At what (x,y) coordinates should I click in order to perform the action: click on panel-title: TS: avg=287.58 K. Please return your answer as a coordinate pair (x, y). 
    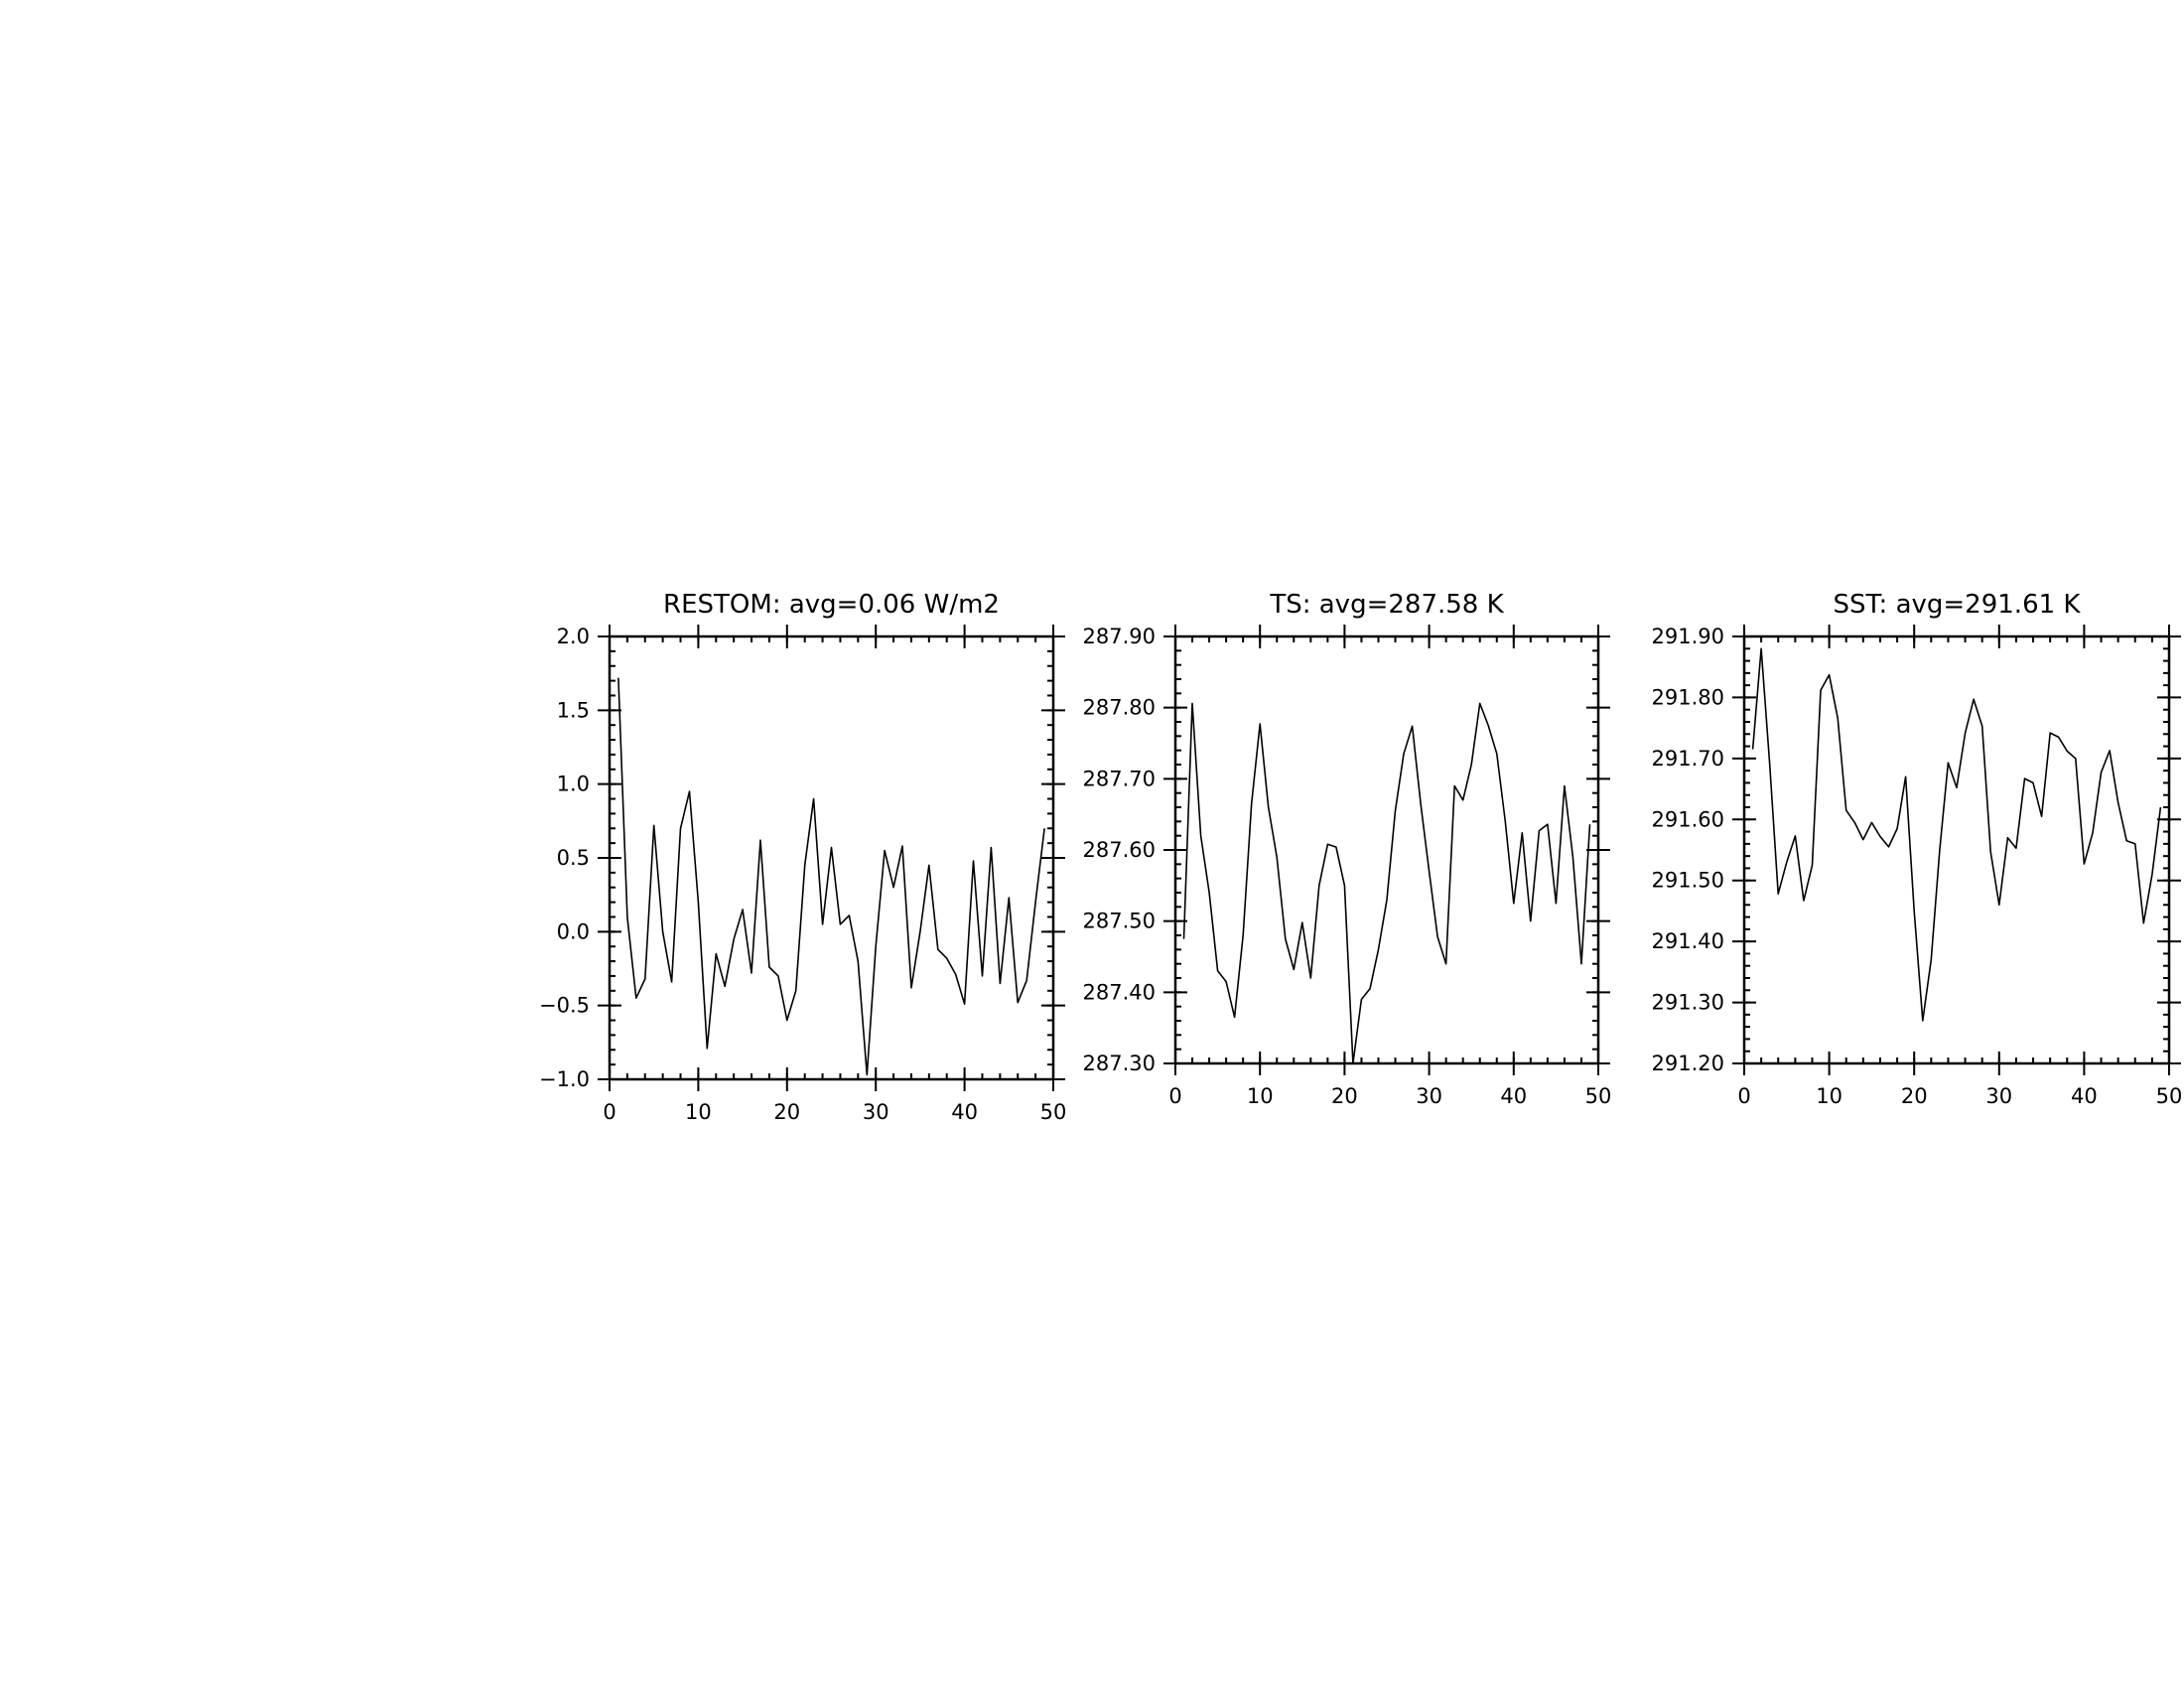
    Looking at the image, I should click on (1386, 605).